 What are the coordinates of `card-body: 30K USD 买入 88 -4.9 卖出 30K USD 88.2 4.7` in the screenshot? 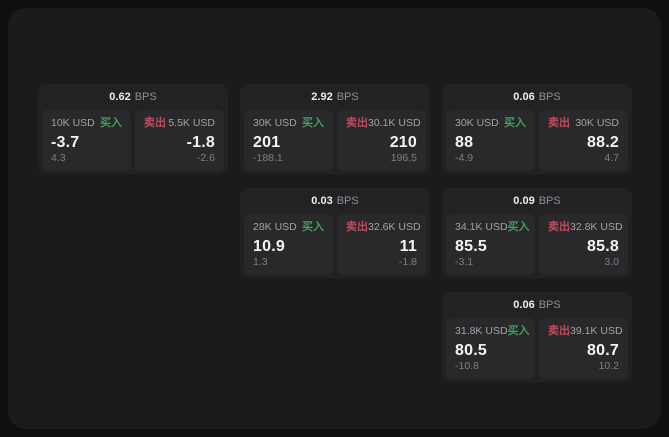 It's located at (537, 142).